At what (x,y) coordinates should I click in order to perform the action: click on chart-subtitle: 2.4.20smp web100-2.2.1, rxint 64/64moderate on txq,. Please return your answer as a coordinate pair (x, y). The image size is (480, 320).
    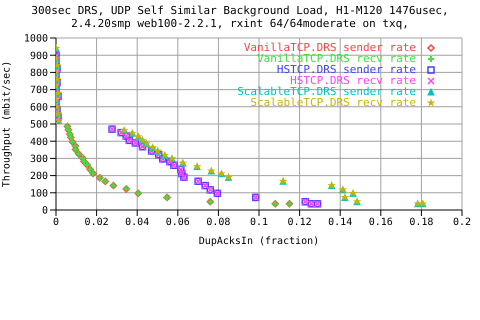
    Looking at the image, I should click on (240, 23).